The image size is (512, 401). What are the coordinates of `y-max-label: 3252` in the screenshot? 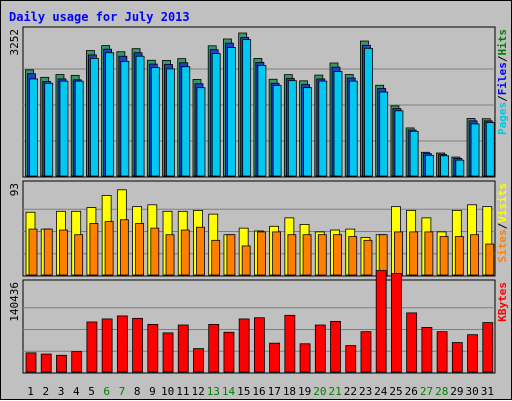 It's located at (14, 42).